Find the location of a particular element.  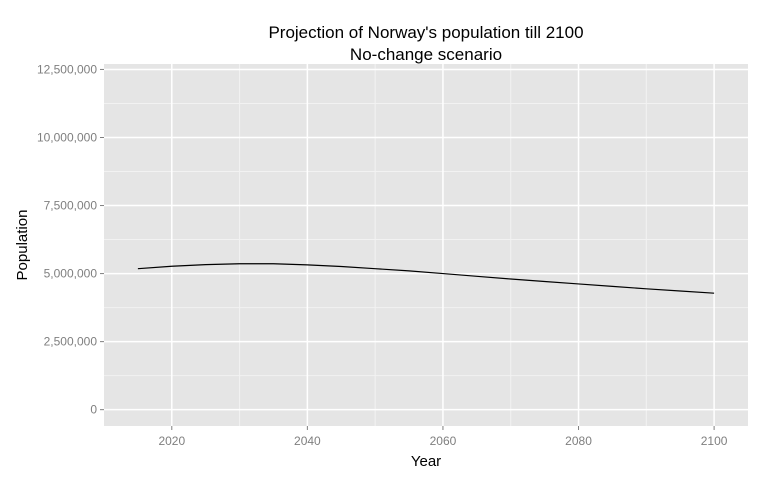

y-tick-label: 5,000,000 is located at coordinates (71, 274).